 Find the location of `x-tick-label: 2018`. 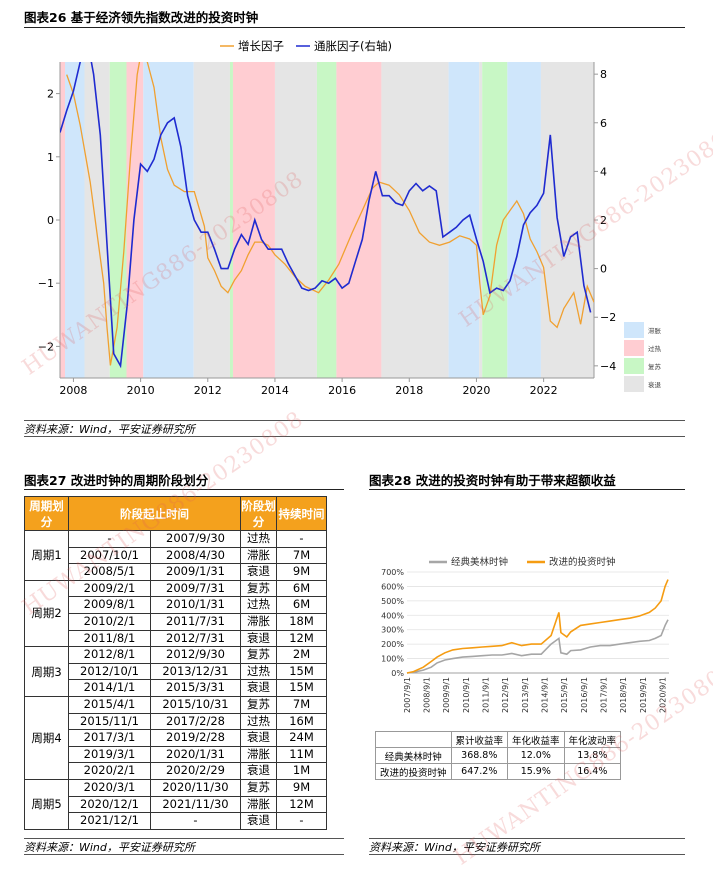

x-tick-label: 2018 is located at coordinates (409, 390).